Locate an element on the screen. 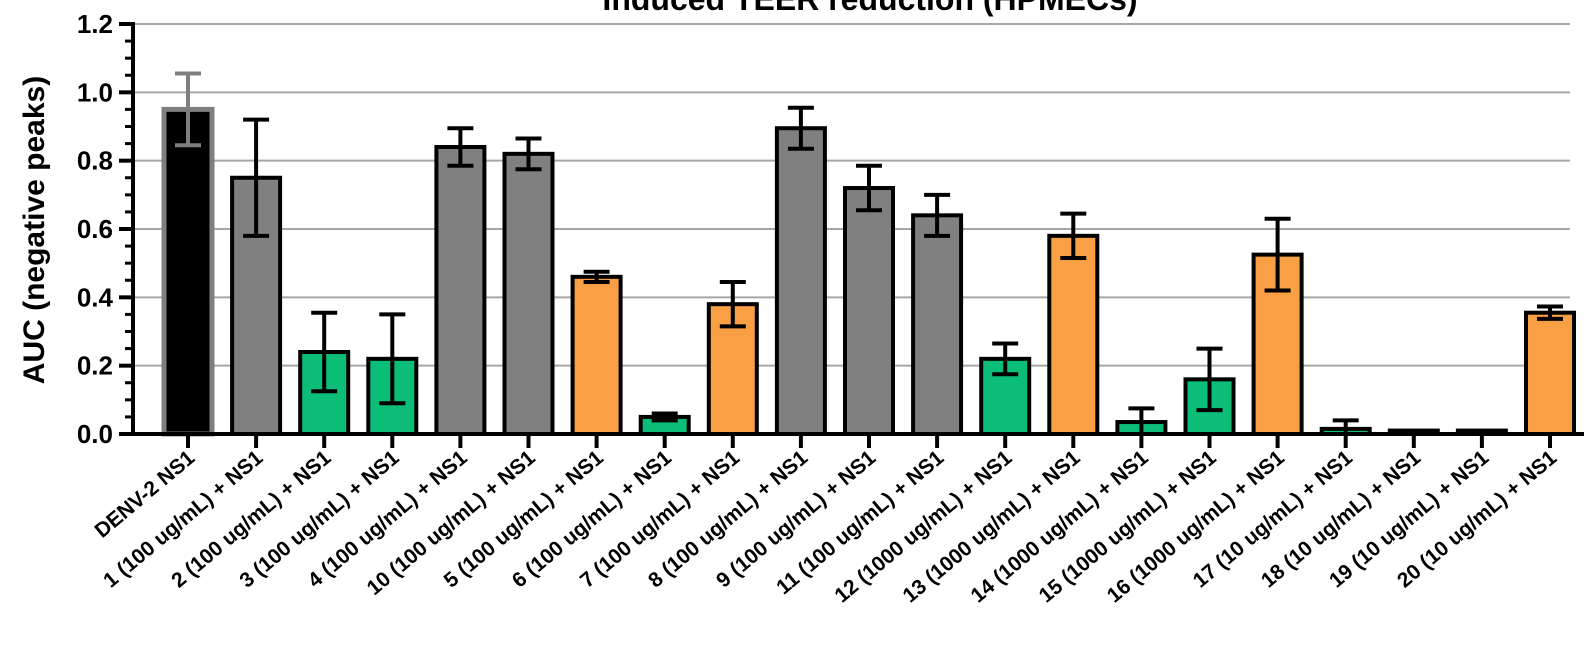 This screenshot has width=1586, height=671. y-tick-label: 0.6 is located at coordinates (95, 229).